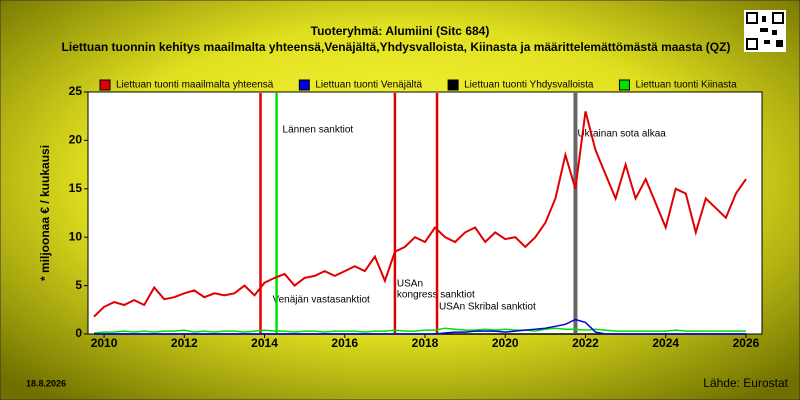 The width and height of the screenshot is (800, 400). I want to click on event-label: Lännen sanktiot, so click(318, 130).